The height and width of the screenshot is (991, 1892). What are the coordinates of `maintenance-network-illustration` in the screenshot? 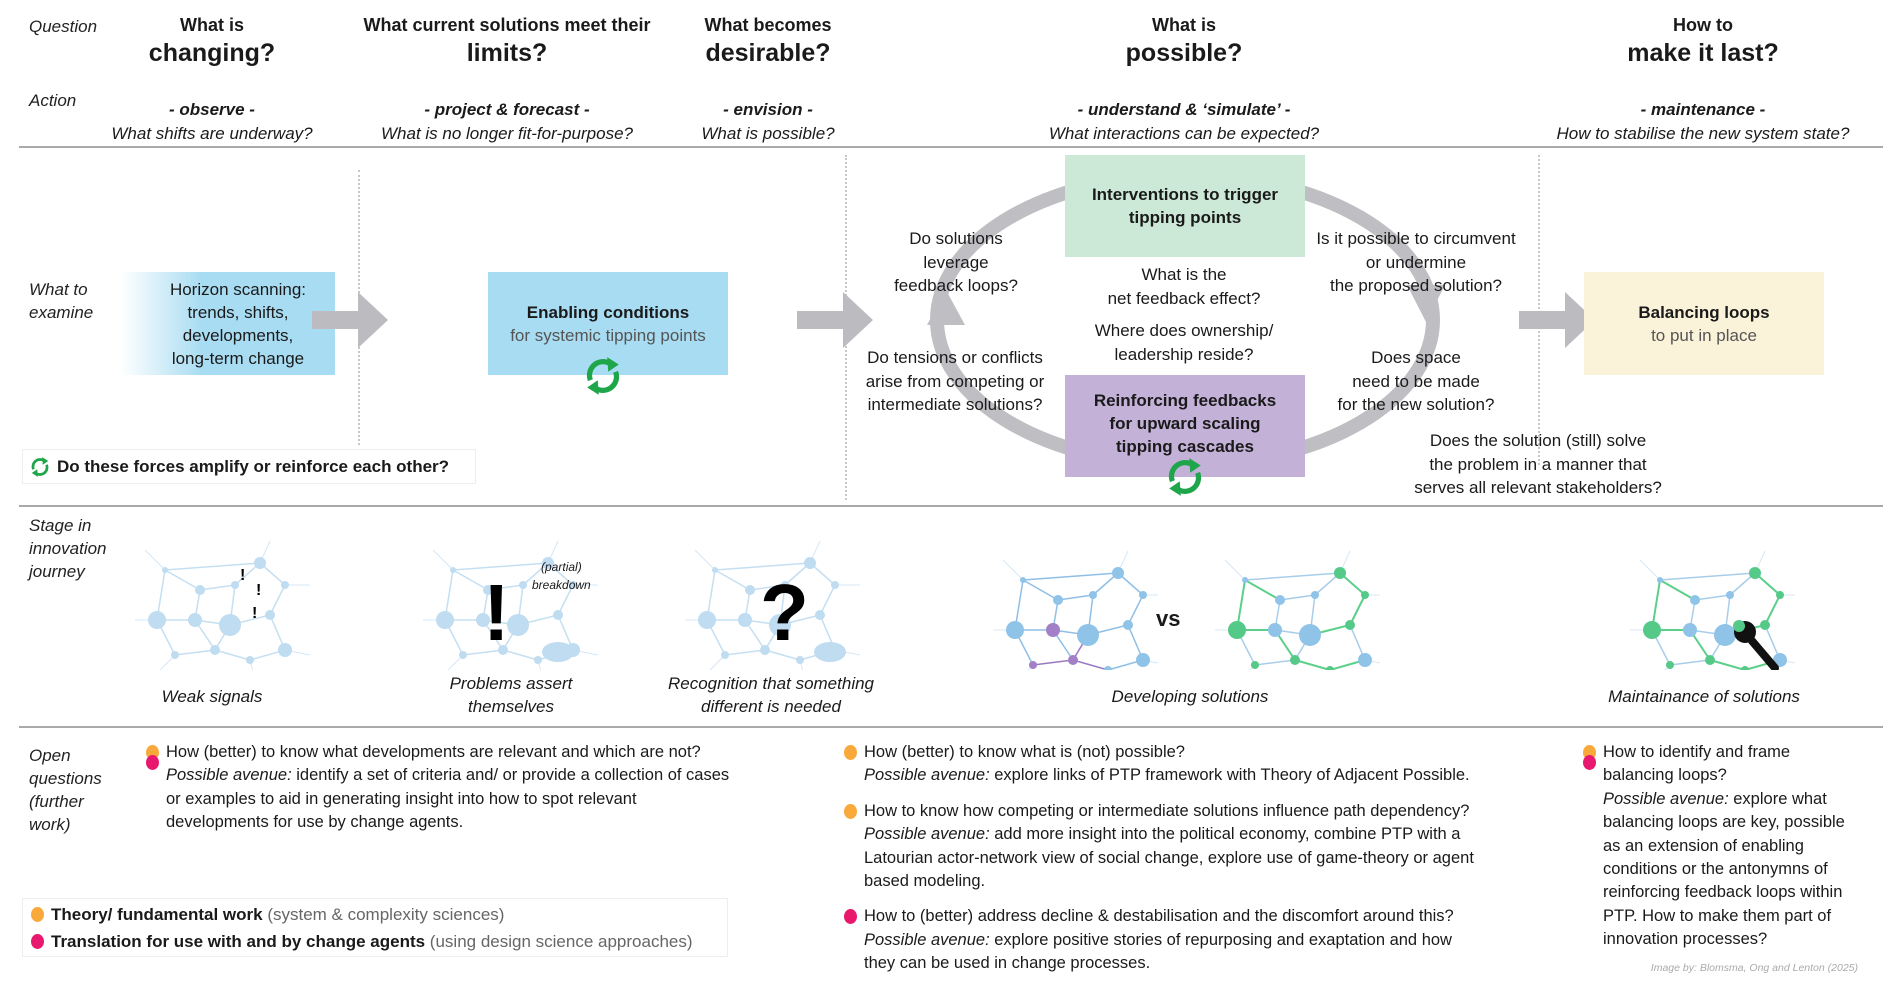 It's located at (1712, 610).